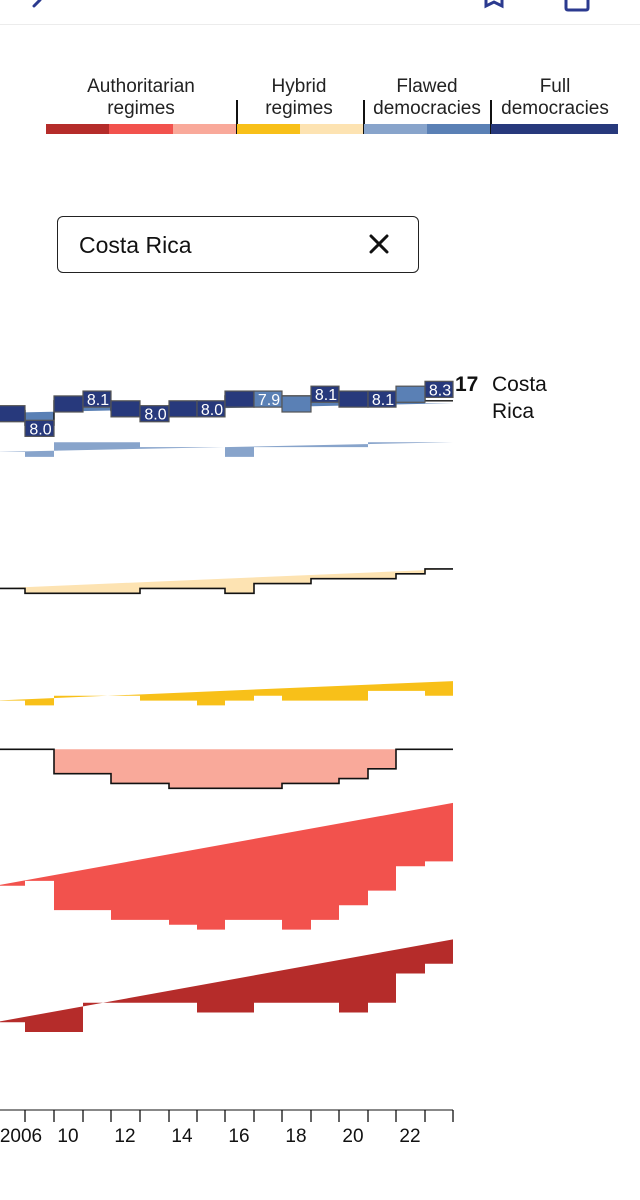 Image resolution: width=640 pixels, height=1200 pixels. I want to click on x-tick-label: 18, so click(295, 1136).